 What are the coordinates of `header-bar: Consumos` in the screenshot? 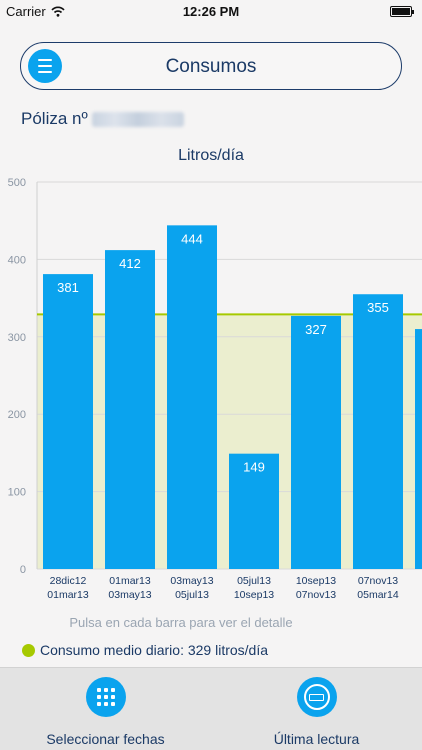 It's located at (211, 66).